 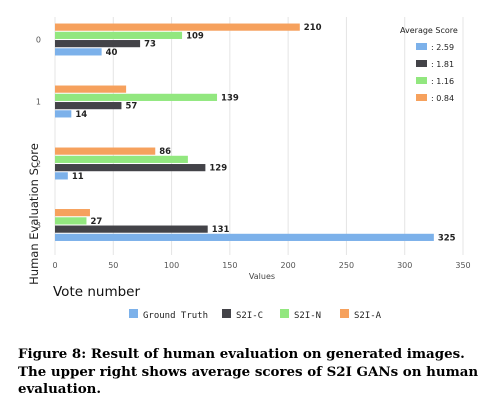 I want to click on bottom-legend-label: Ground Truth, so click(x=175, y=316).